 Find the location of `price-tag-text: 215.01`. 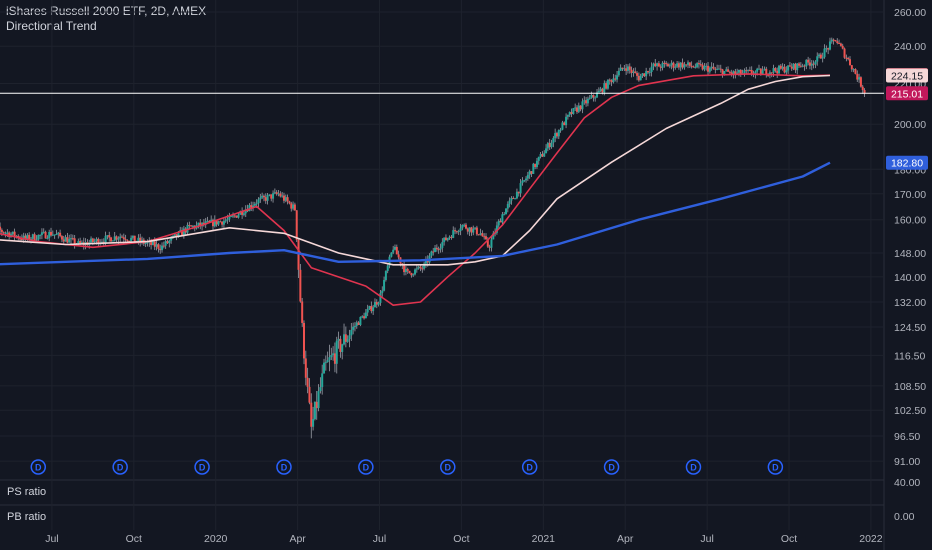

price-tag-text: 215.01 is located at coordinates (907, 94).